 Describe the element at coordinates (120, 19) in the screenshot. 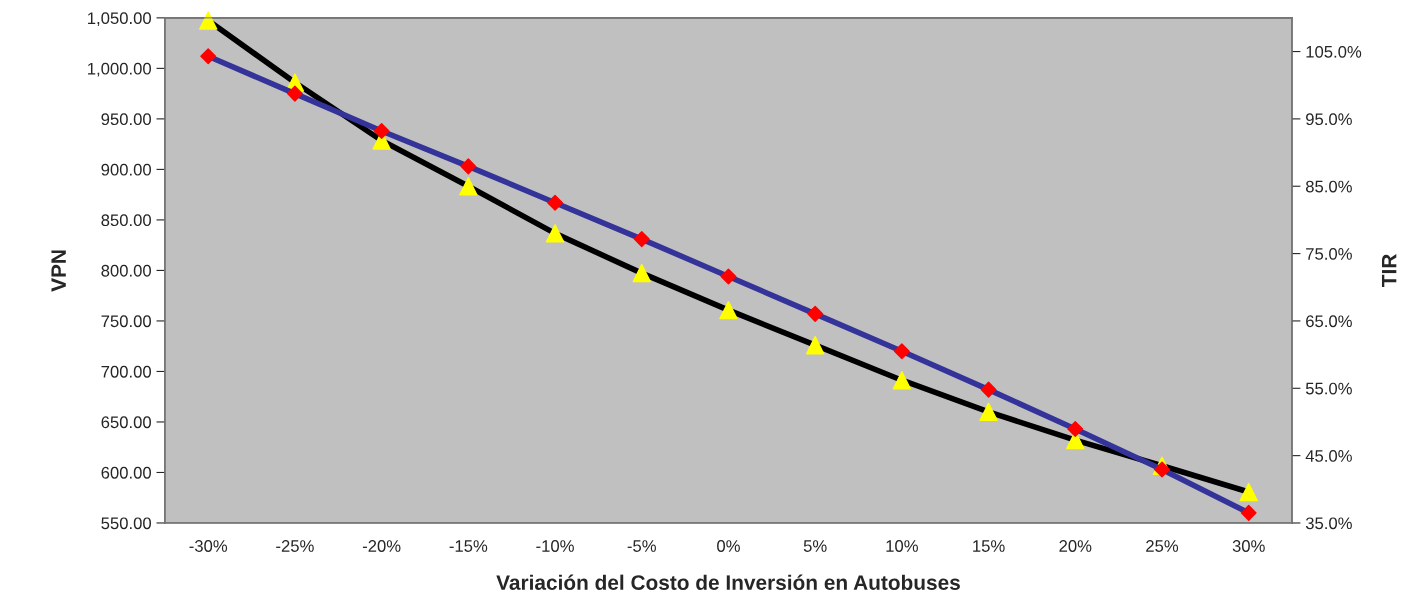

I see `y-tick-label: 1,050.00` at that location.